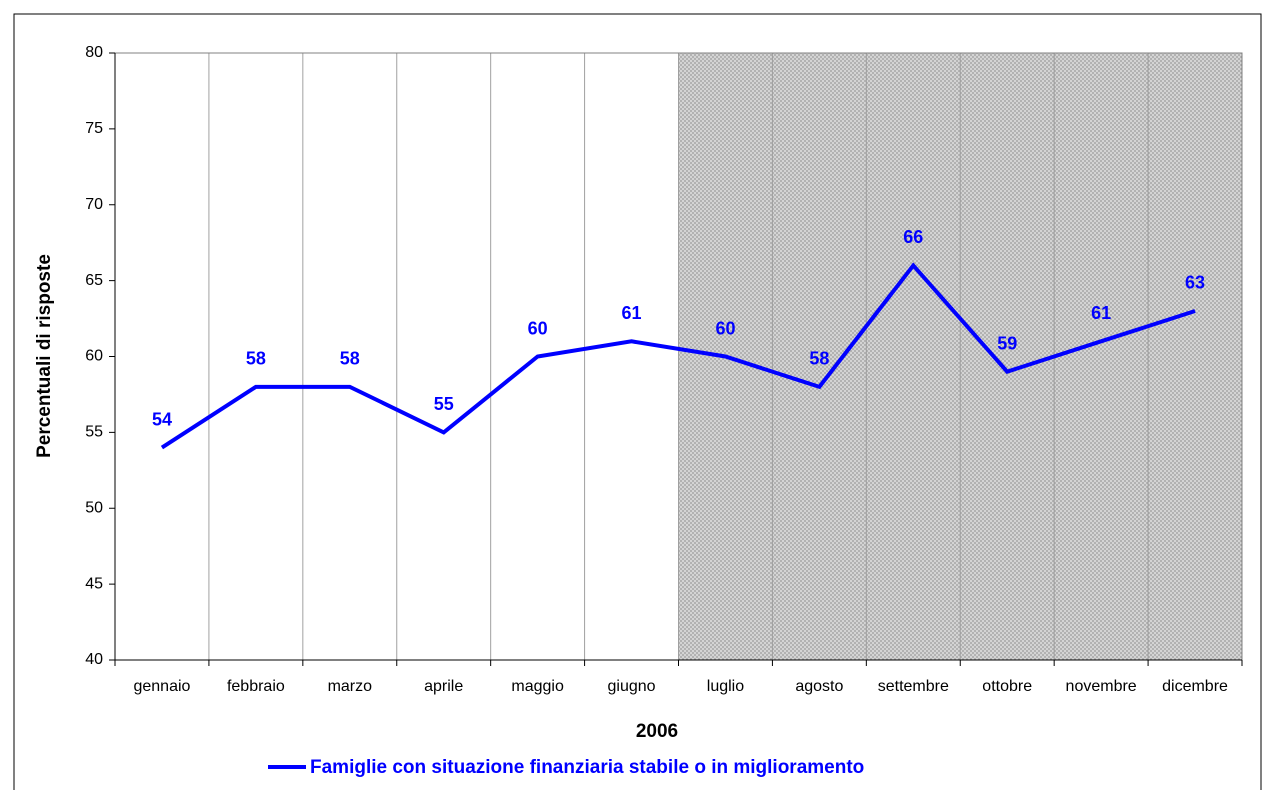  What do you see at coordinates (1007, 686) in the screenshot?
I see `x-tick-label: ottobre` at bounding box center [1007, 686].